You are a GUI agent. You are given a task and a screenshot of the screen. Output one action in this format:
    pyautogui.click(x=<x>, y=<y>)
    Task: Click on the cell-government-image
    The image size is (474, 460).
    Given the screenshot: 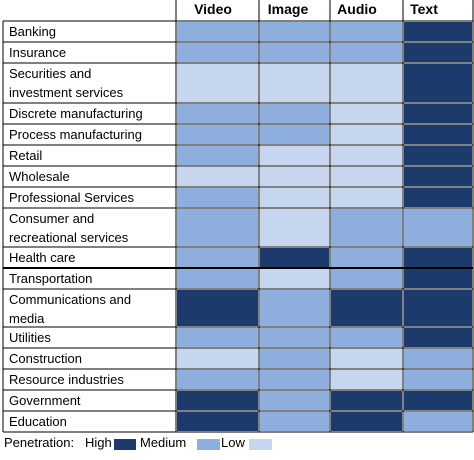 What is the action you would take?
    pyautogui.click(x=294, y=400)
    